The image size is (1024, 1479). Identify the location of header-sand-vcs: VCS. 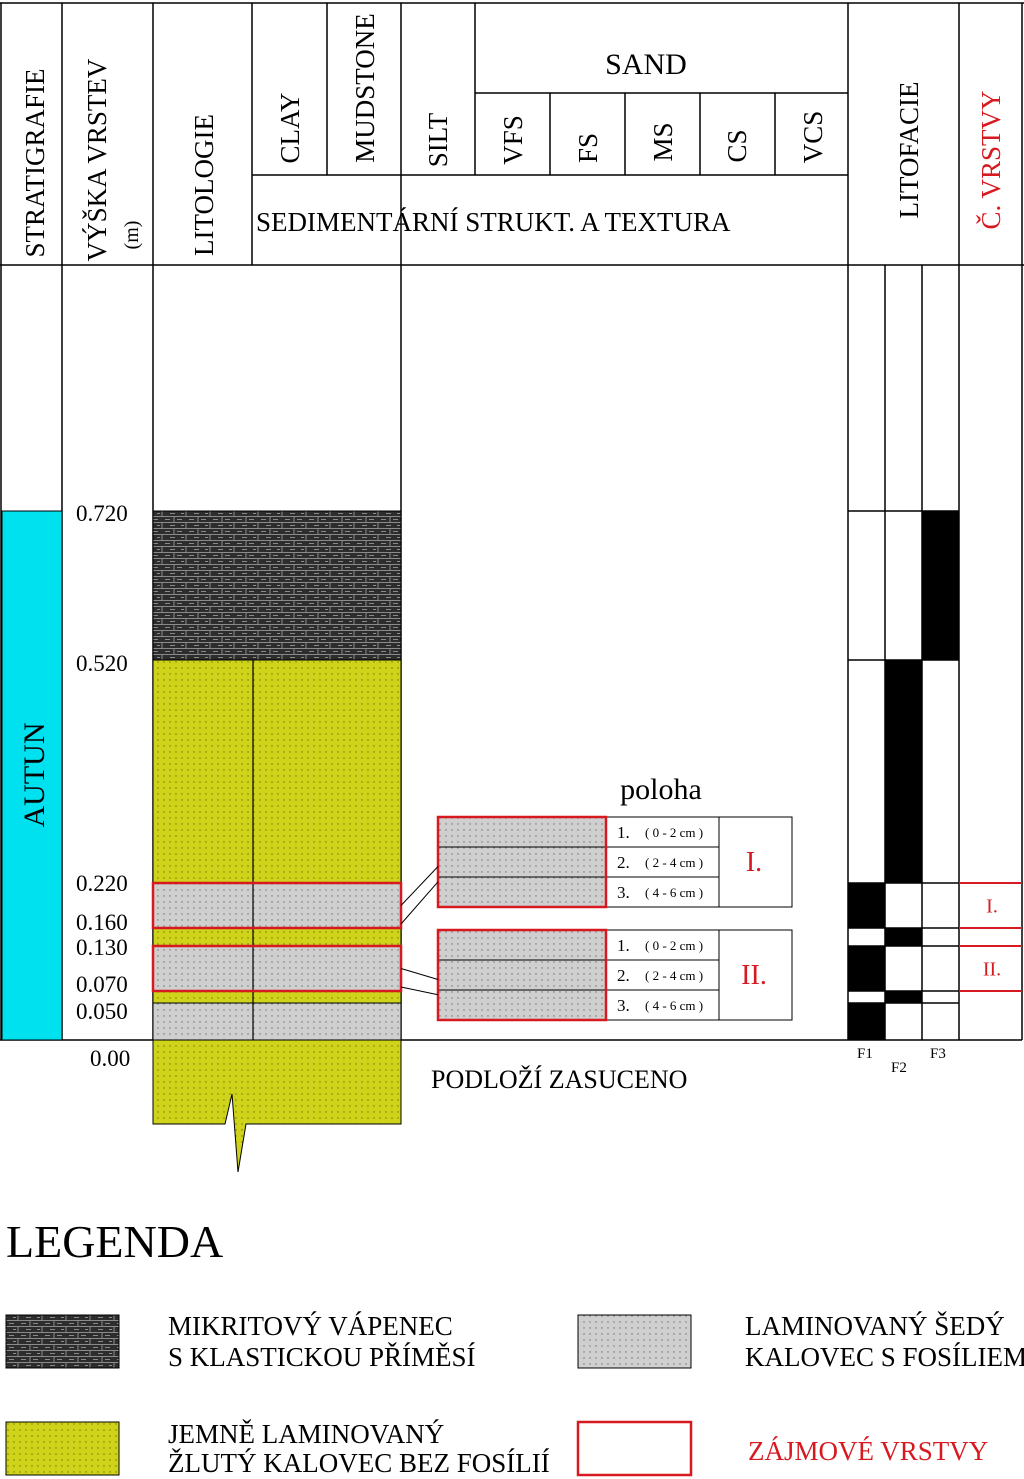
(813, 137).